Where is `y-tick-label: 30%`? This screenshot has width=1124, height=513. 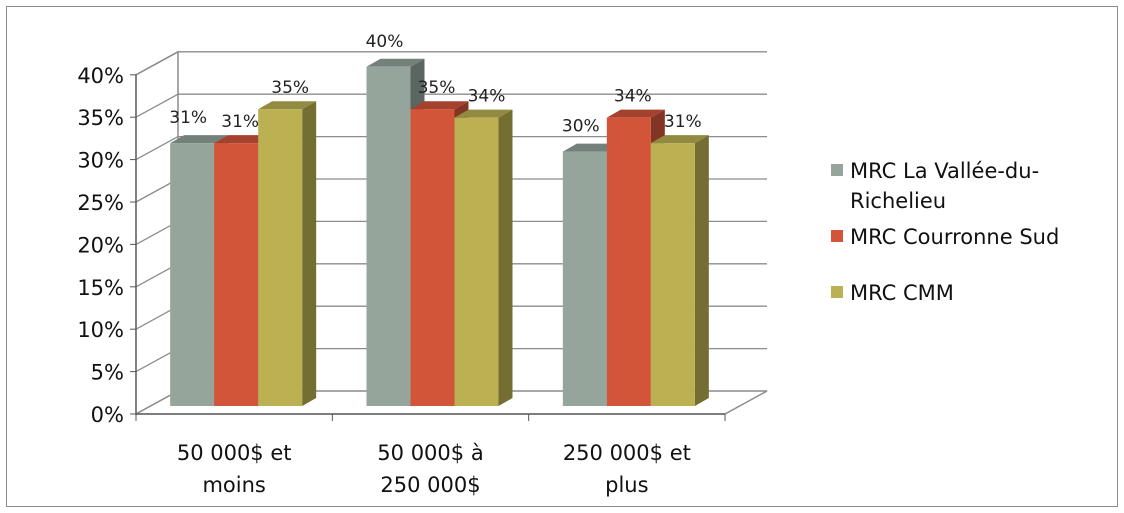
y-tick-label: 30% is located at coordinates (100, 161).